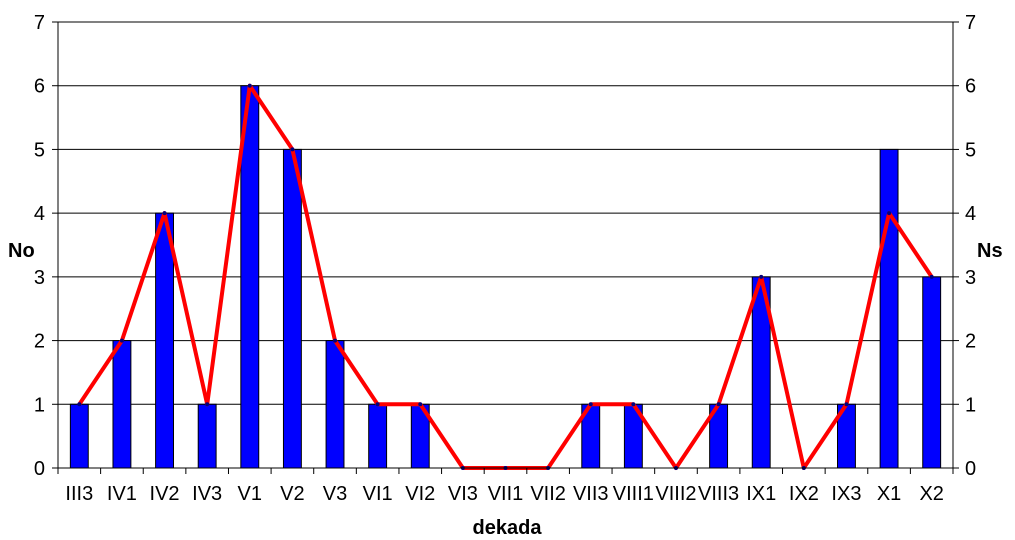 This screenshot has height=540, width=1015. Describe the element at coordinates (970, 23) in the screenshot. I see `y-right-tick-label: 7` at that location.